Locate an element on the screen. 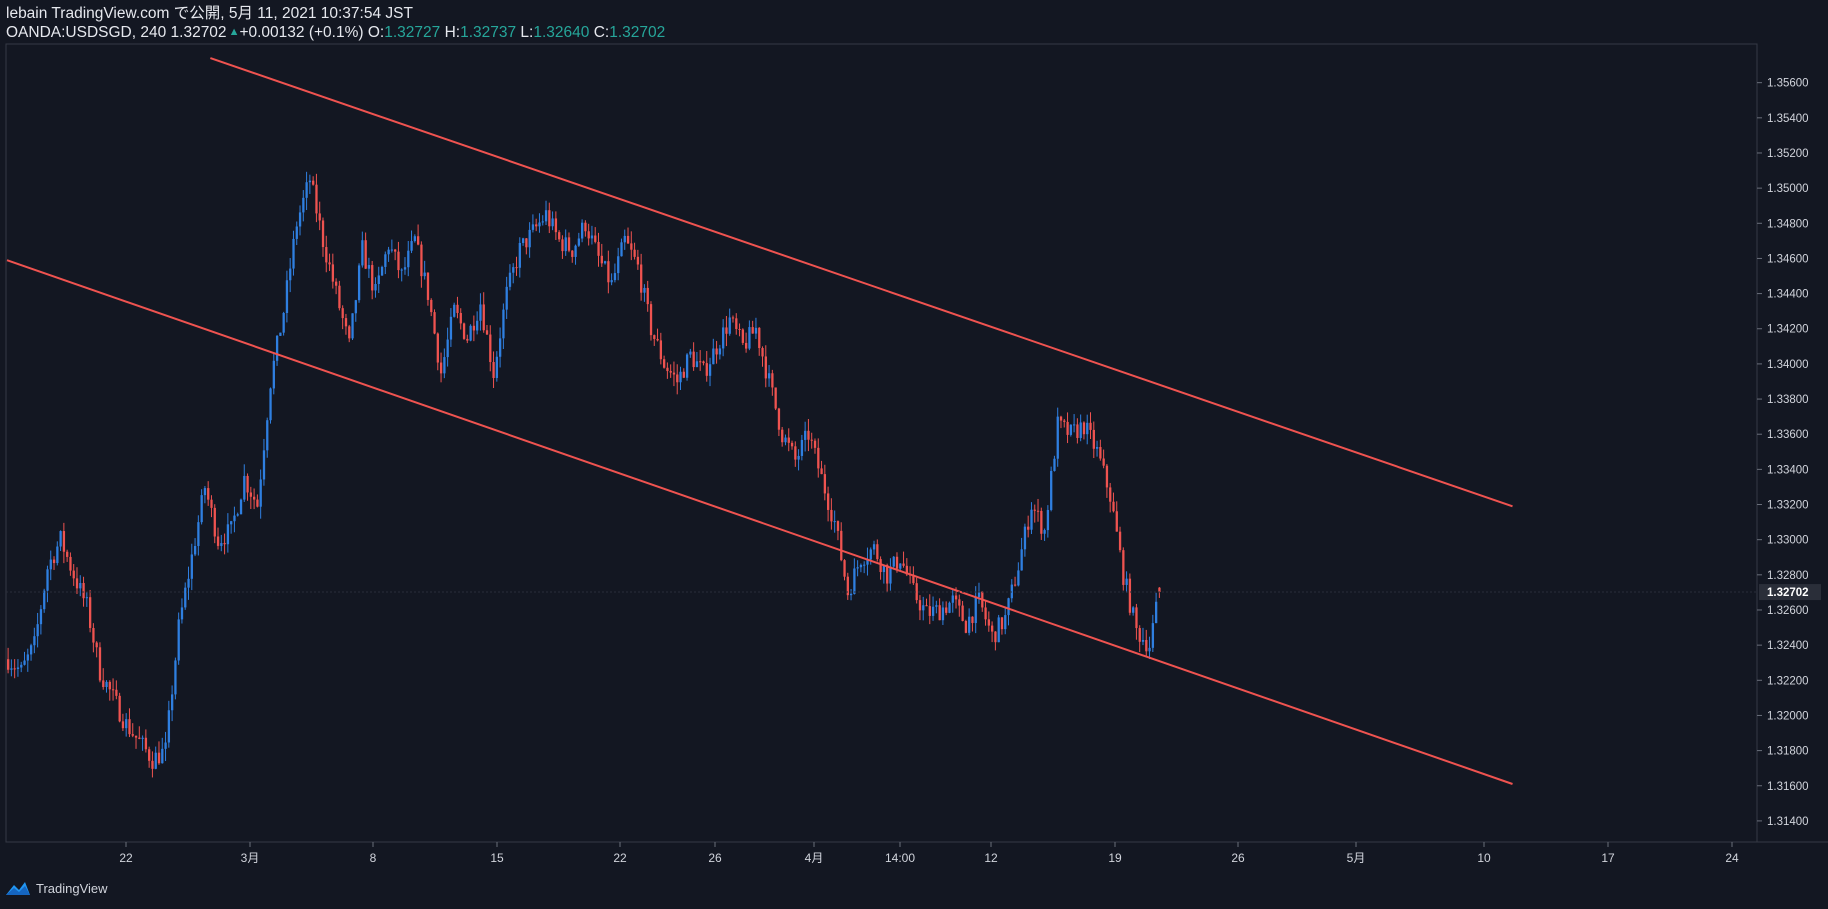 The width and height of the screenshot is (1828, 909). y-tick-label: 1.34200 is located at coordinates (1788, 330).